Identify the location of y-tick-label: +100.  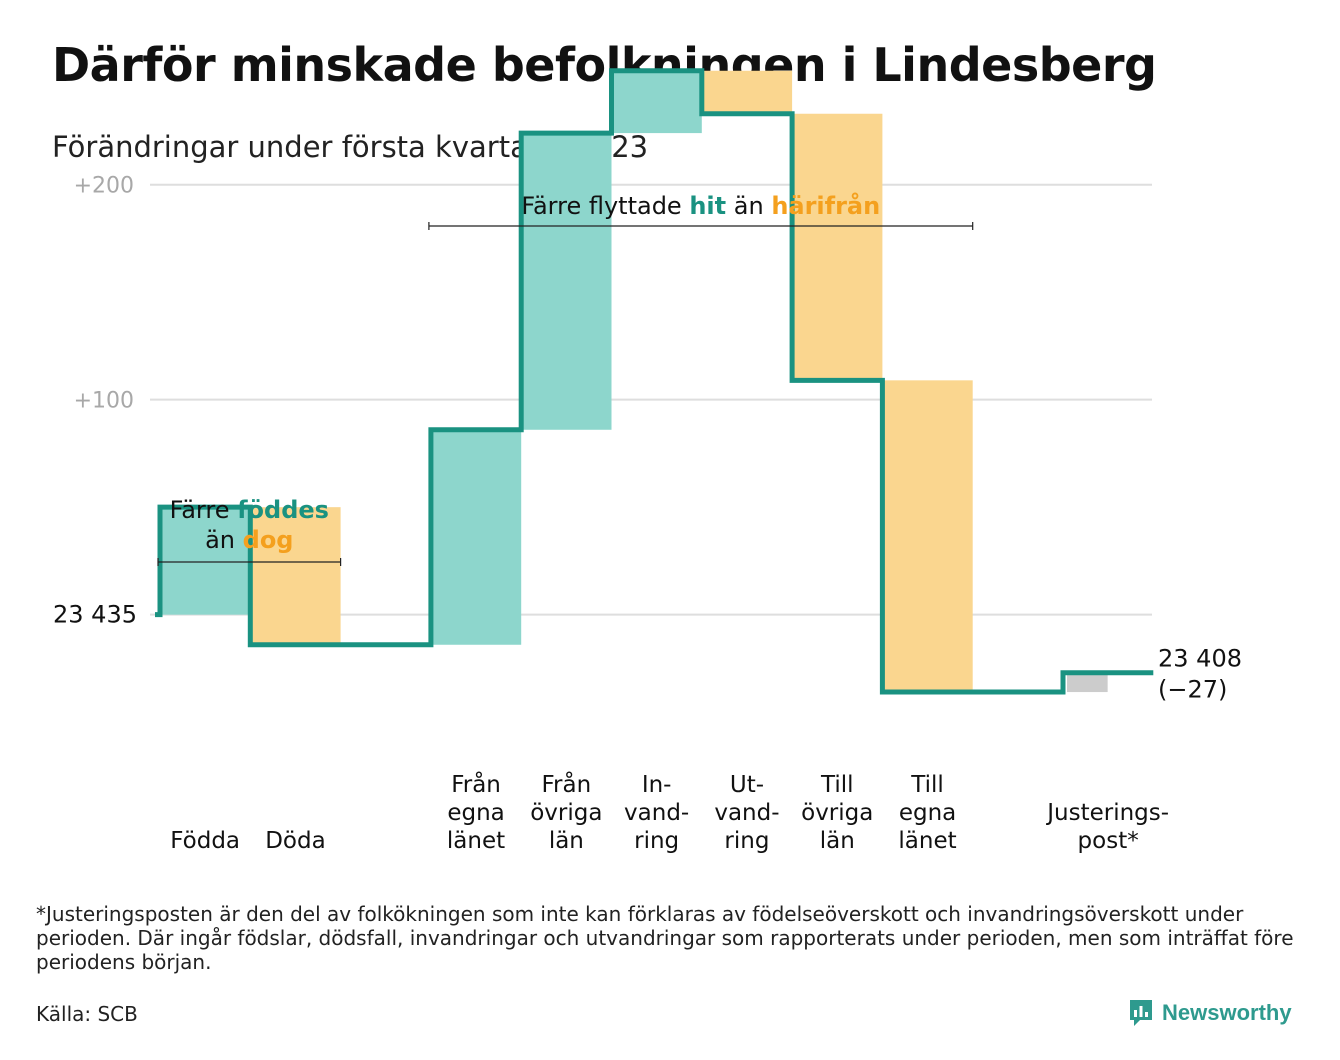
(104, 401).